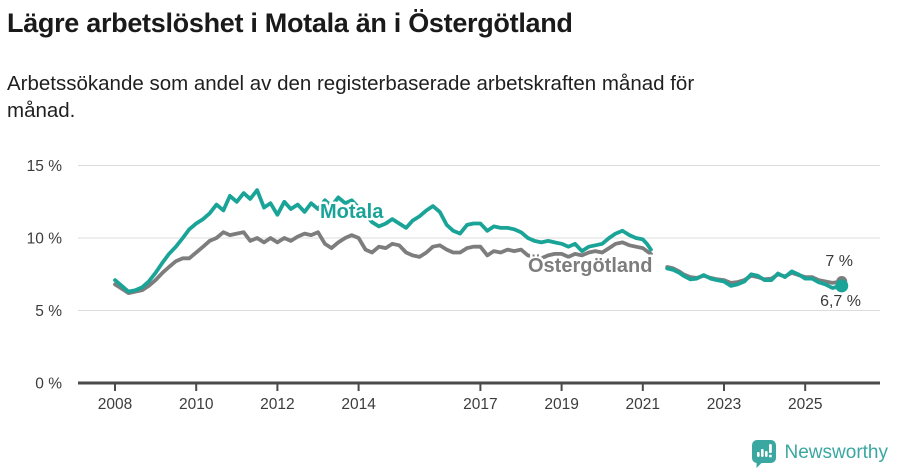 The image size is (900, 474). What do you see at coordinates (45, 275) in the screenshot?
I see `y-axis: 0 % 5 % 10 % 15 %` at bounding box center [45, 275].